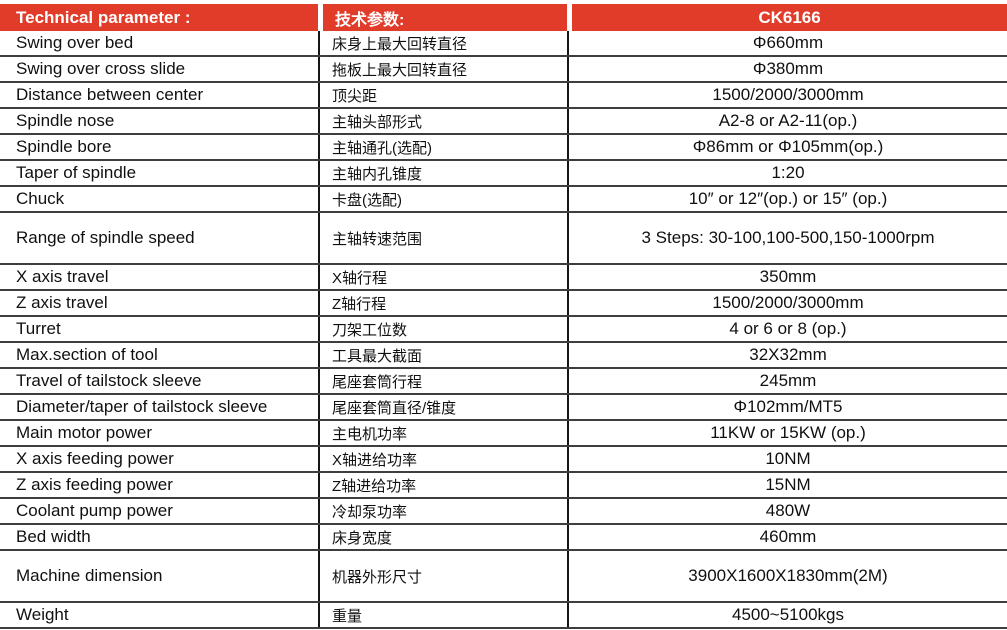 This screenshot has width=1007, height=630. Describe the element at coordinates (62, 276) in the screenshot. I see `param-name-en: X axis travel` at that location.